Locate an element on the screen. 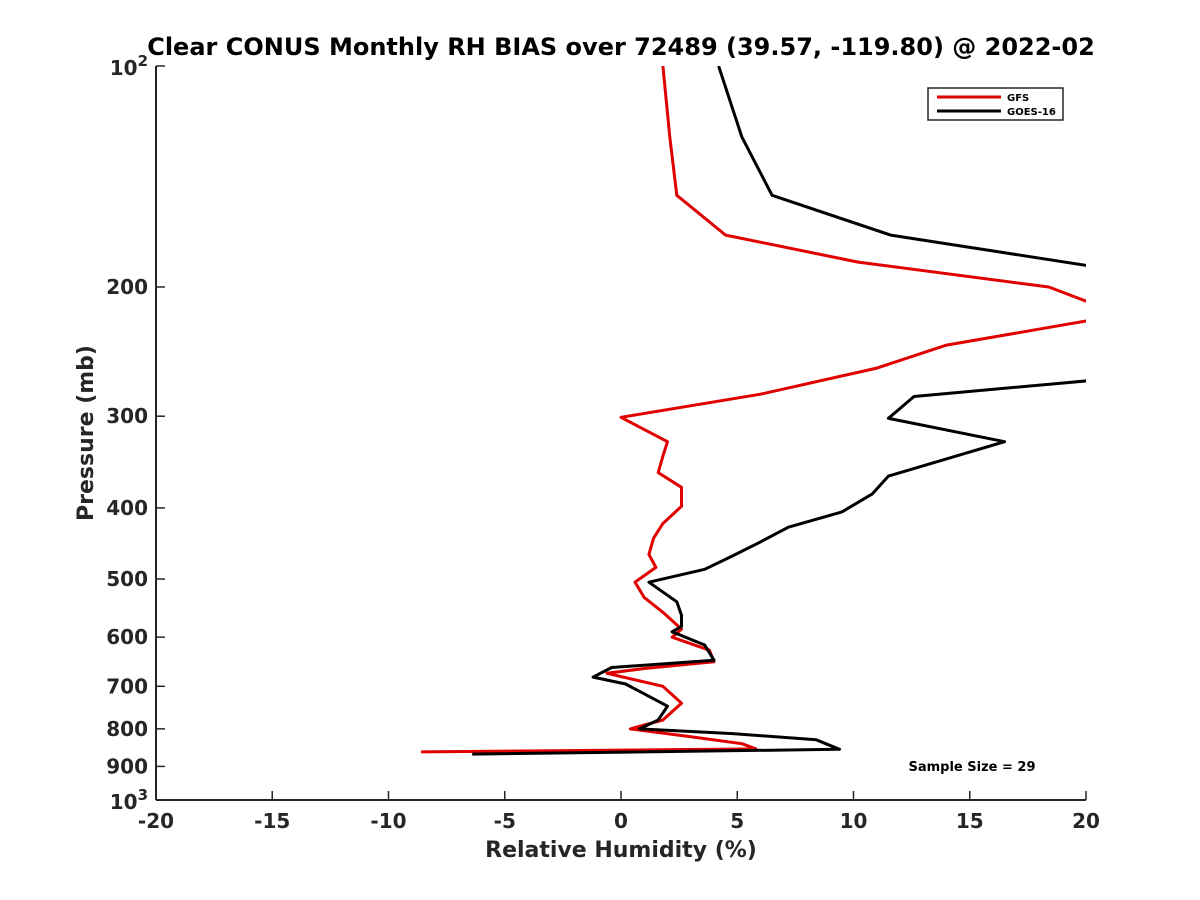 The height and width of the screenshot is (900, 1200). y-tick-label: 800 is located at coordinates (127, 729).